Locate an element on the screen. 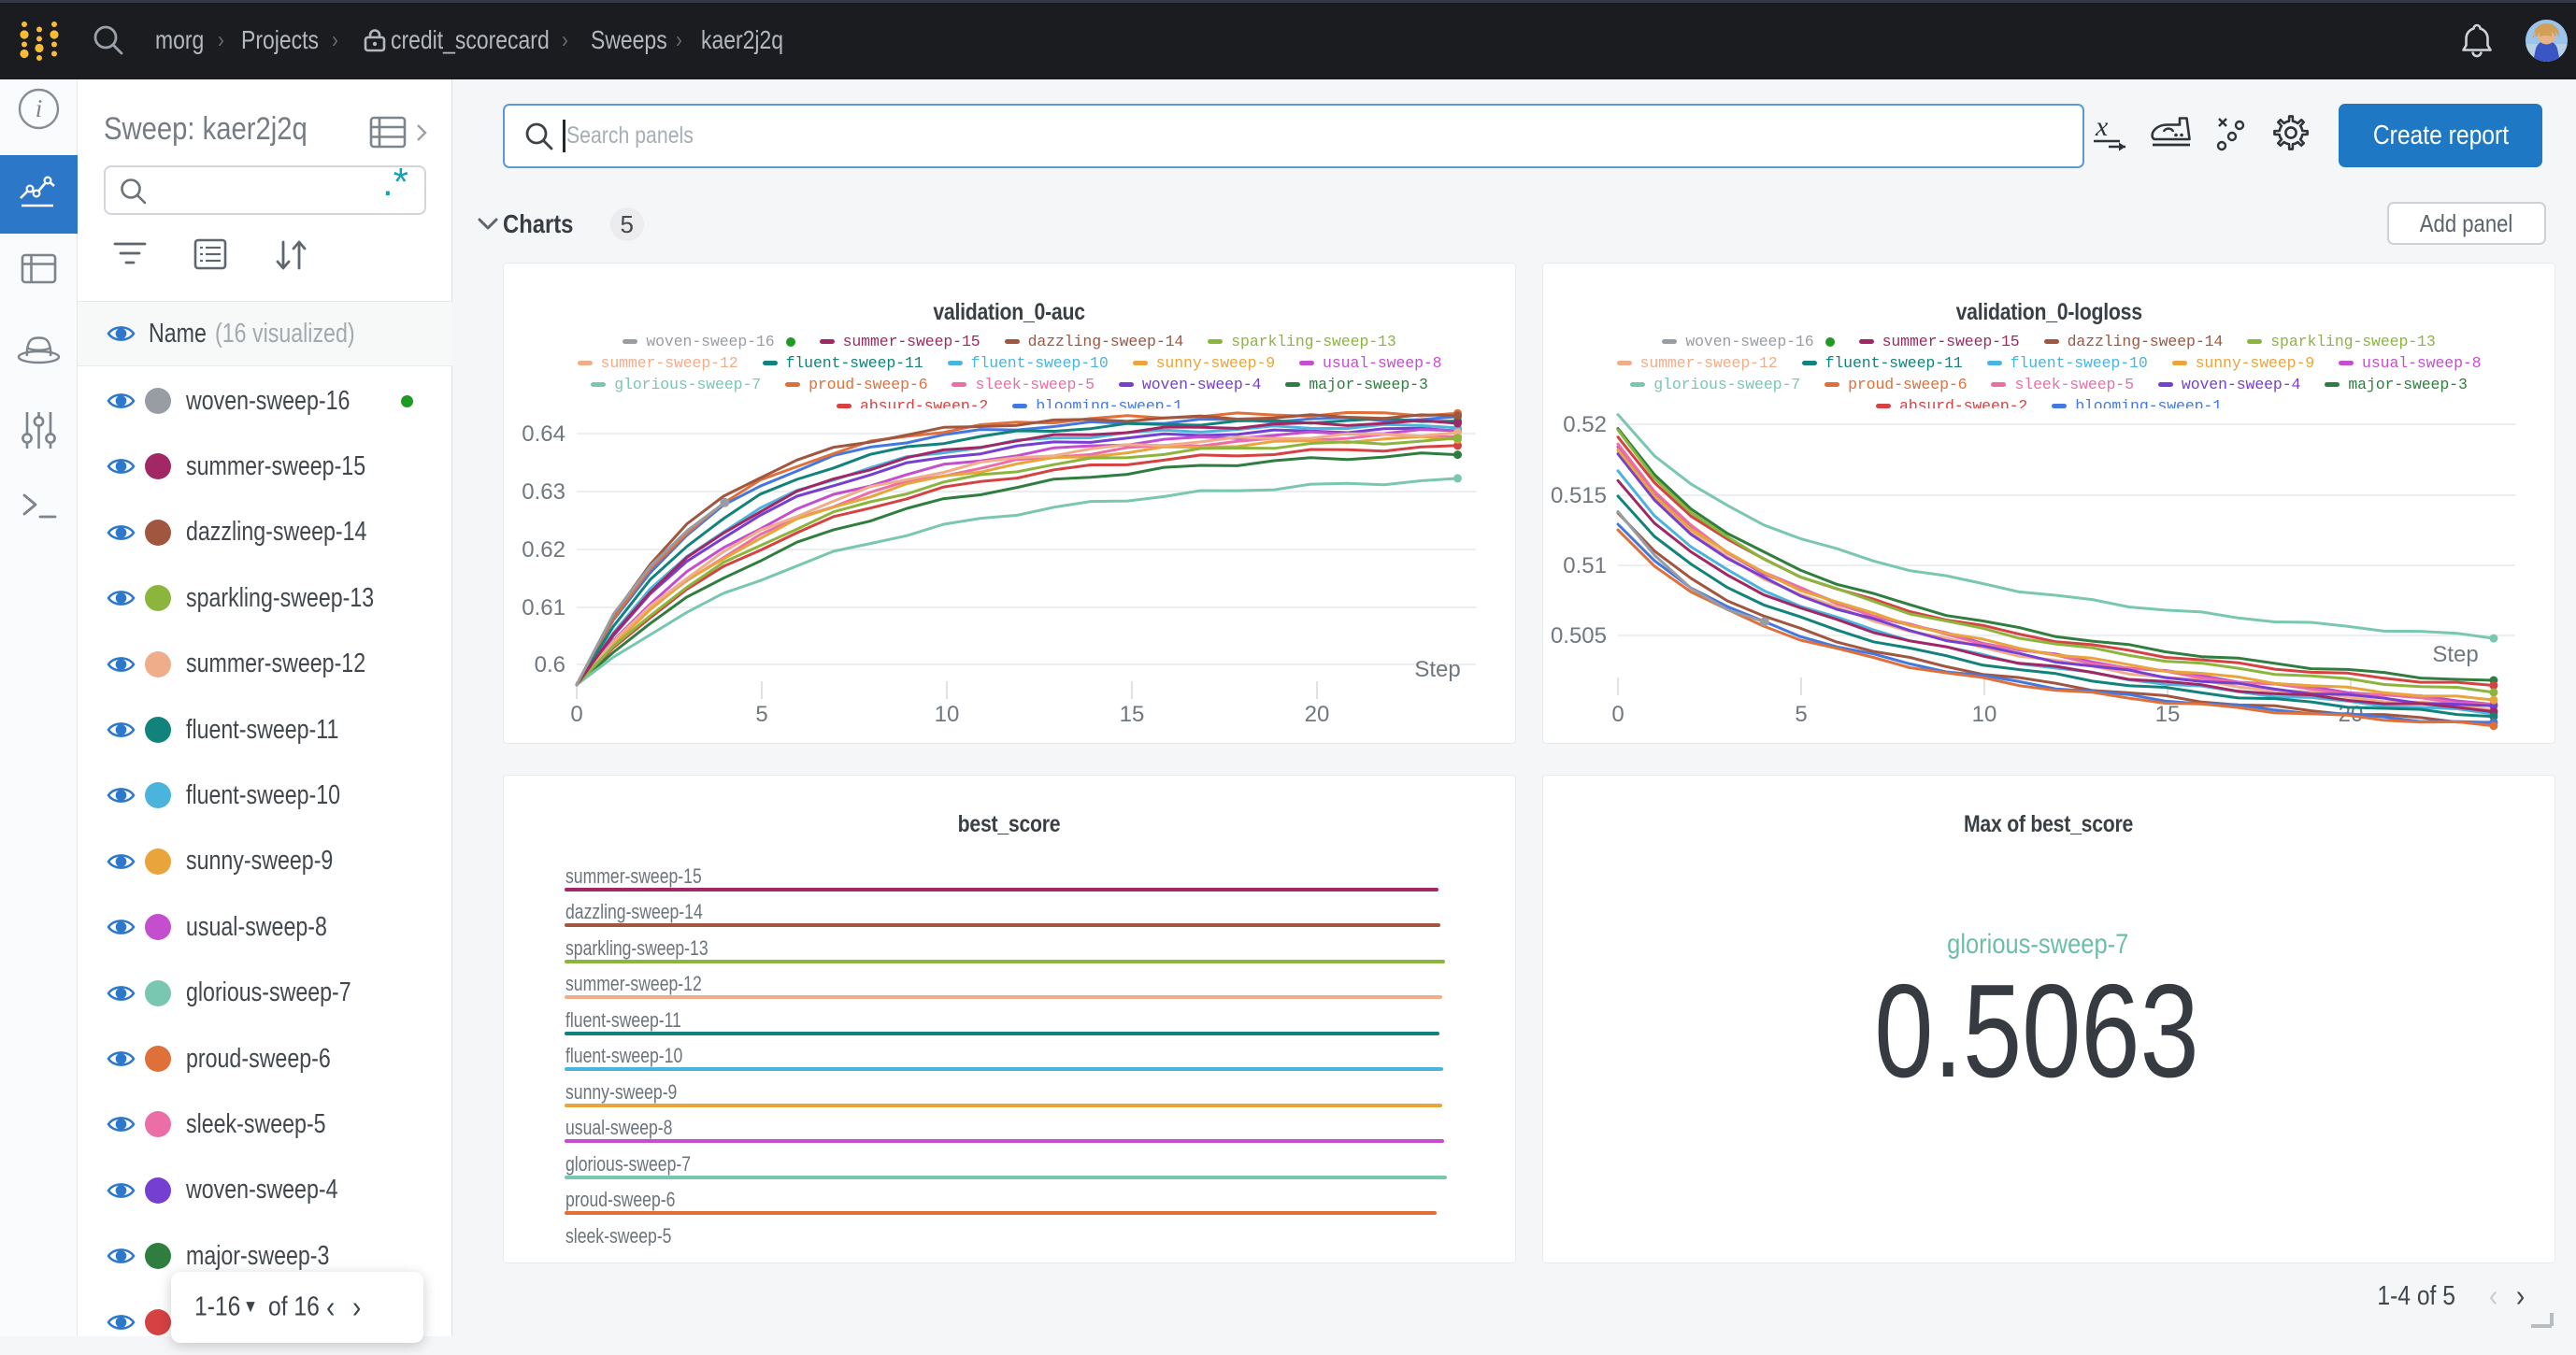  svg-text: 0.51 is located at coordinates (1585, 565).